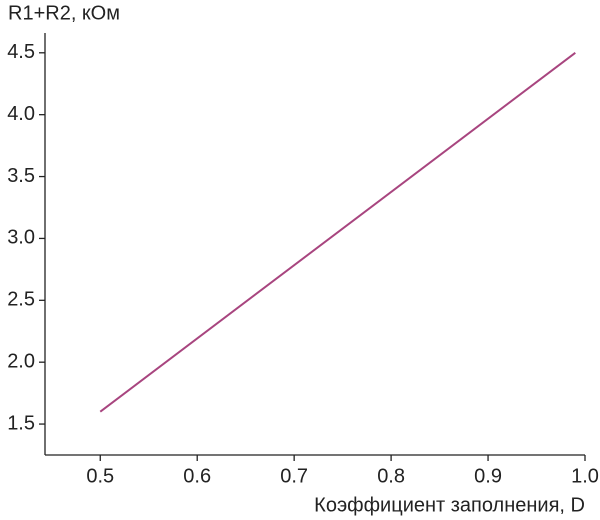  I want to click on y-tick-label: 3.5, so click(21, 176).